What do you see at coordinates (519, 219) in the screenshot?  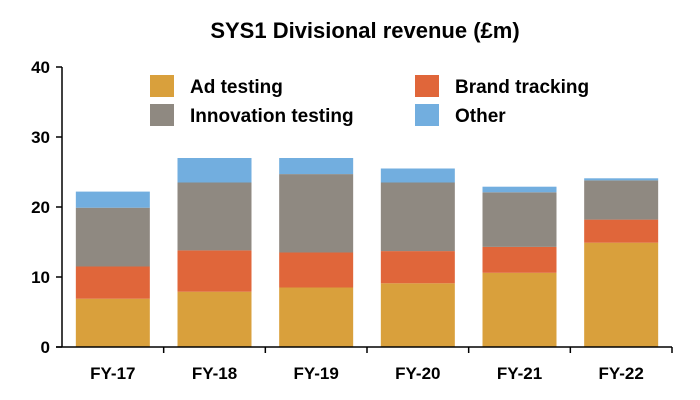 I see `bar-fy-21-innovation-testing` at bounding box center [519, 219].